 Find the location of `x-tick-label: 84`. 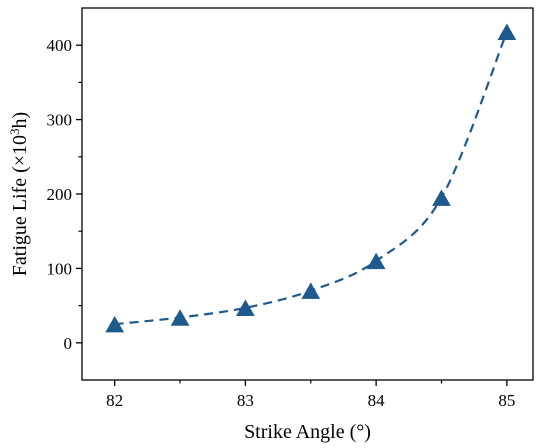

x-tick-label: 84 is located at coordinates (377, 400).